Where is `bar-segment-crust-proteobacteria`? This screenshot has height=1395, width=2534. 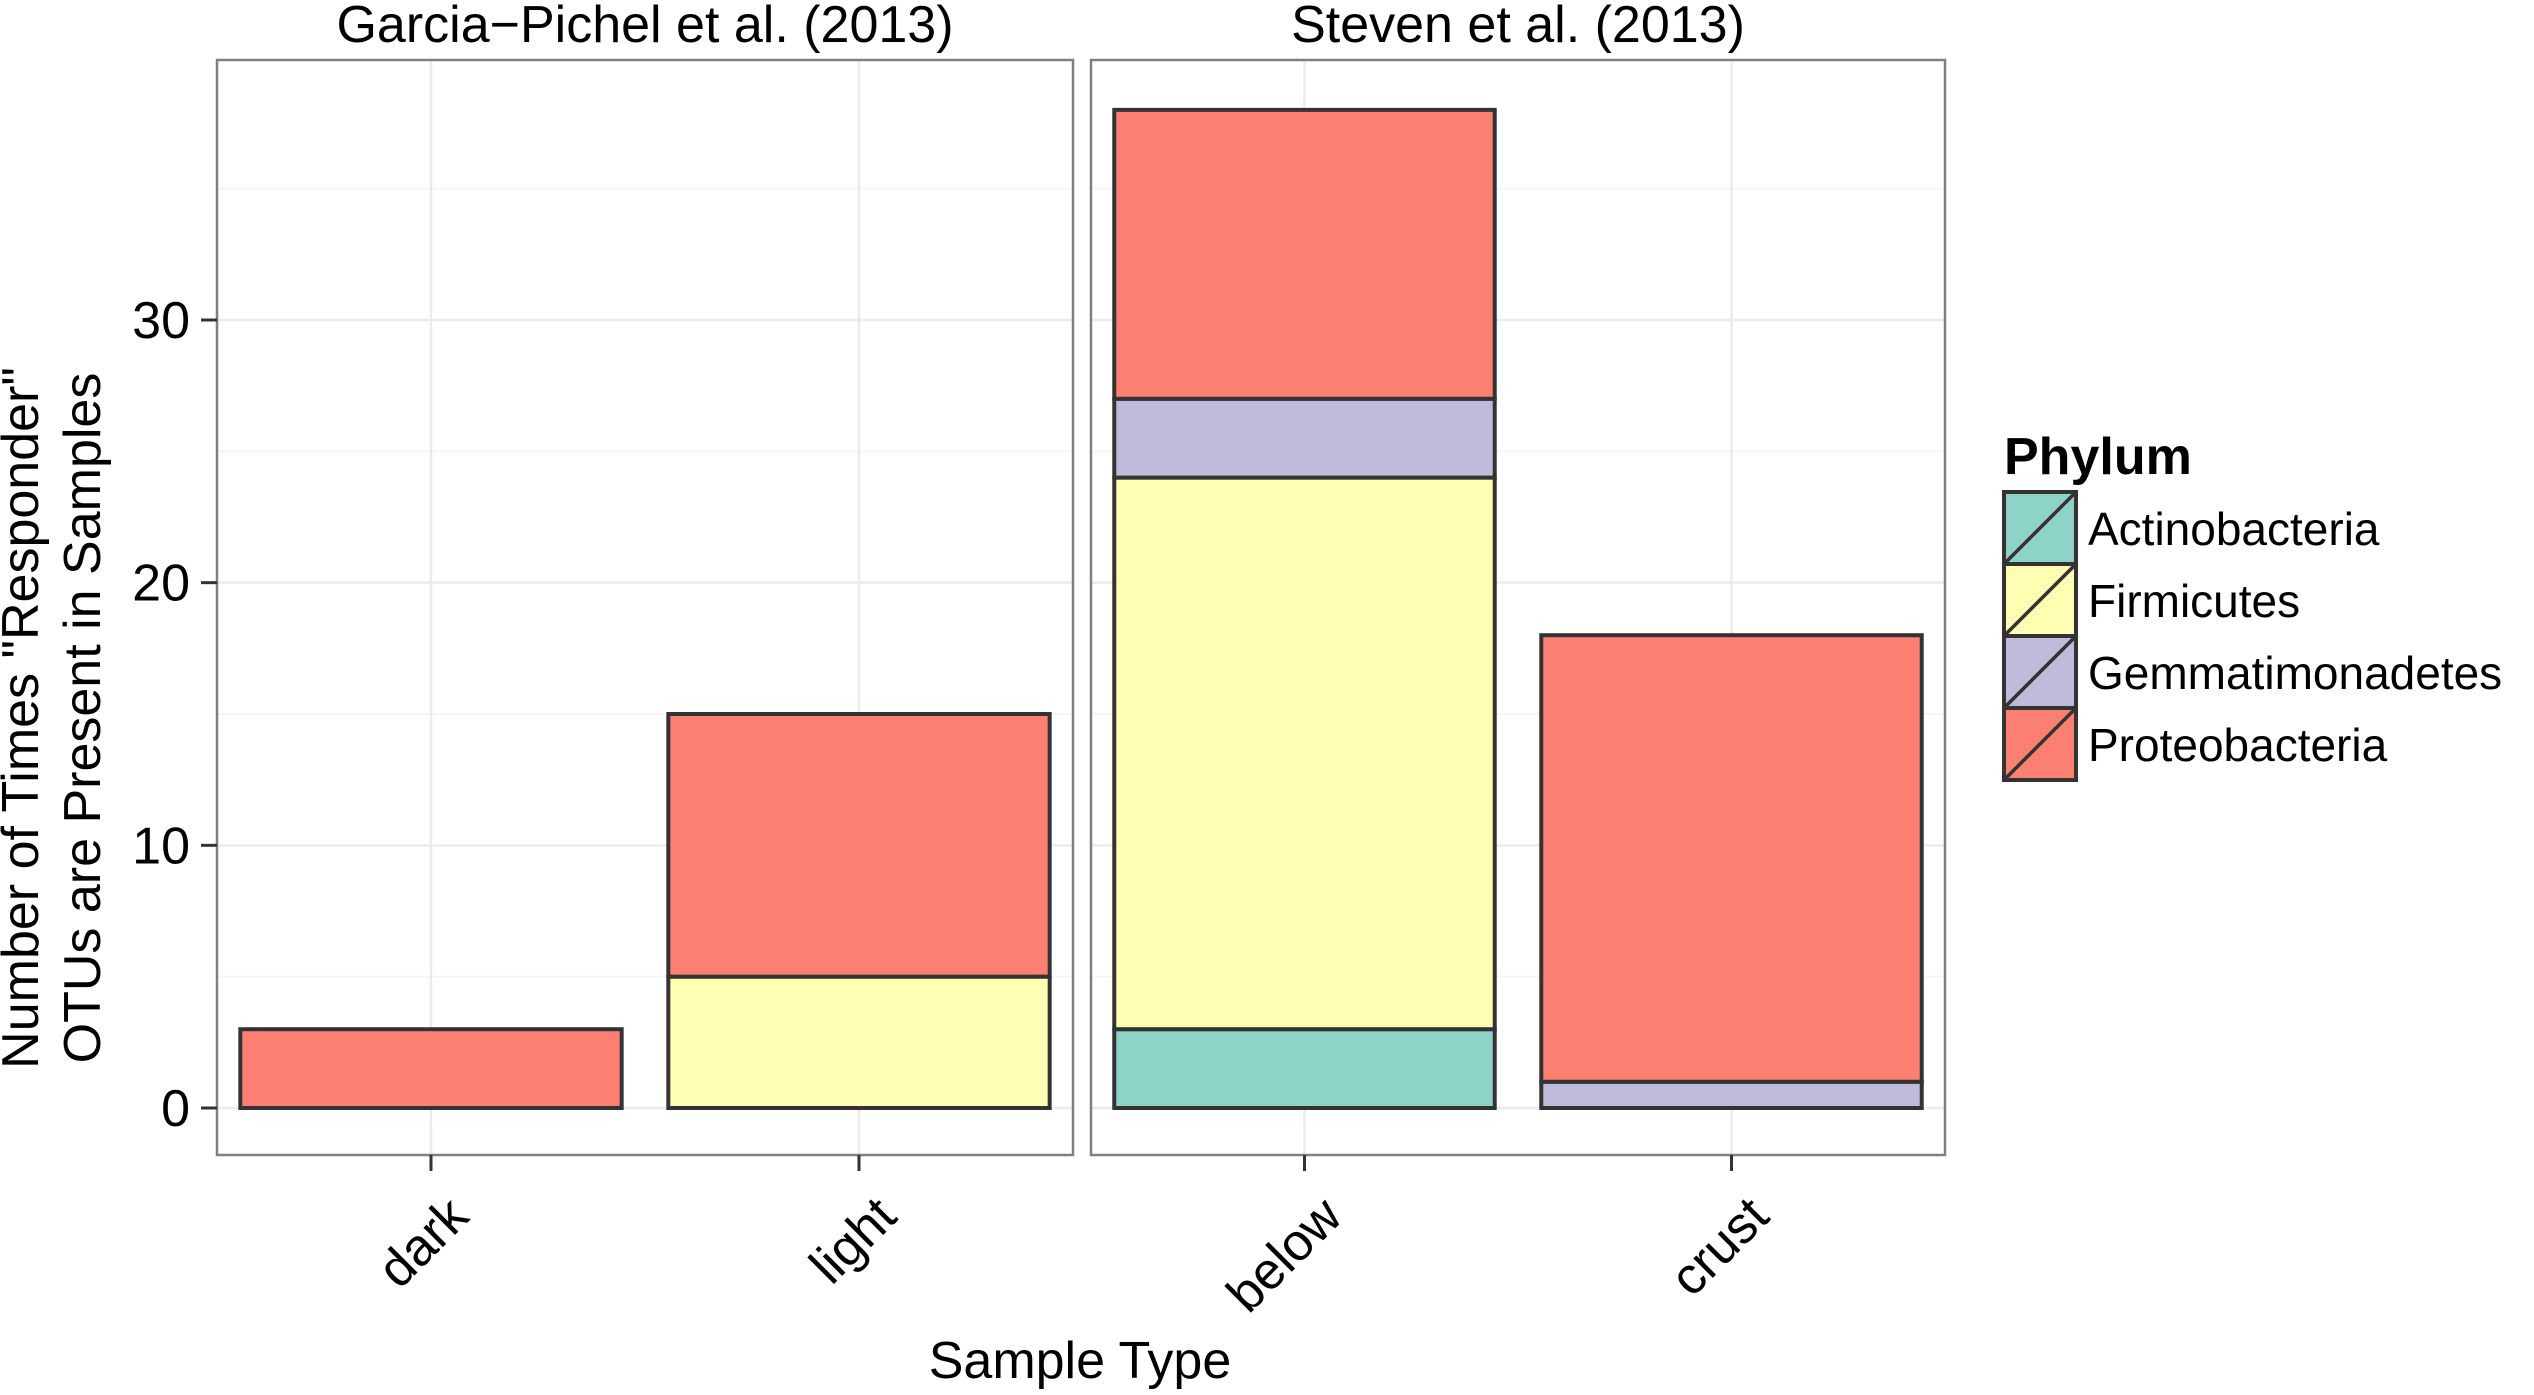 bar-segment-crust-proteobacteria is located at coordinates (1731, 858).